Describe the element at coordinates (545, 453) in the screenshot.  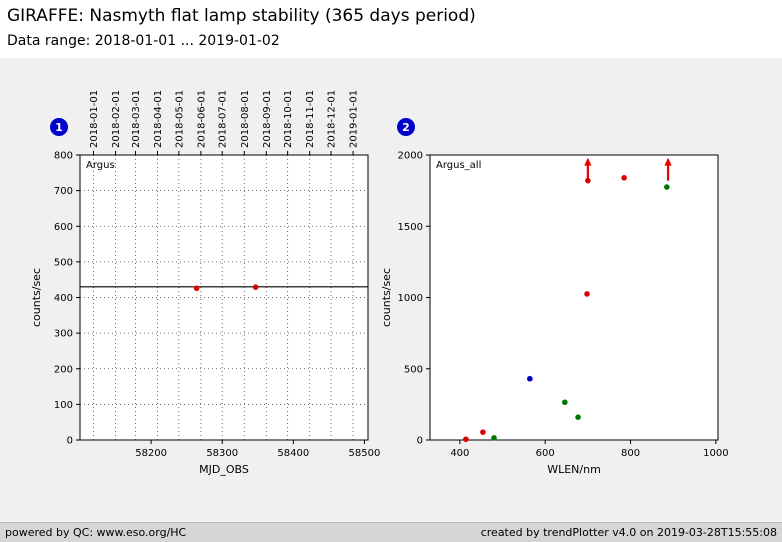
I see `x-tick-label: 600` at that location.